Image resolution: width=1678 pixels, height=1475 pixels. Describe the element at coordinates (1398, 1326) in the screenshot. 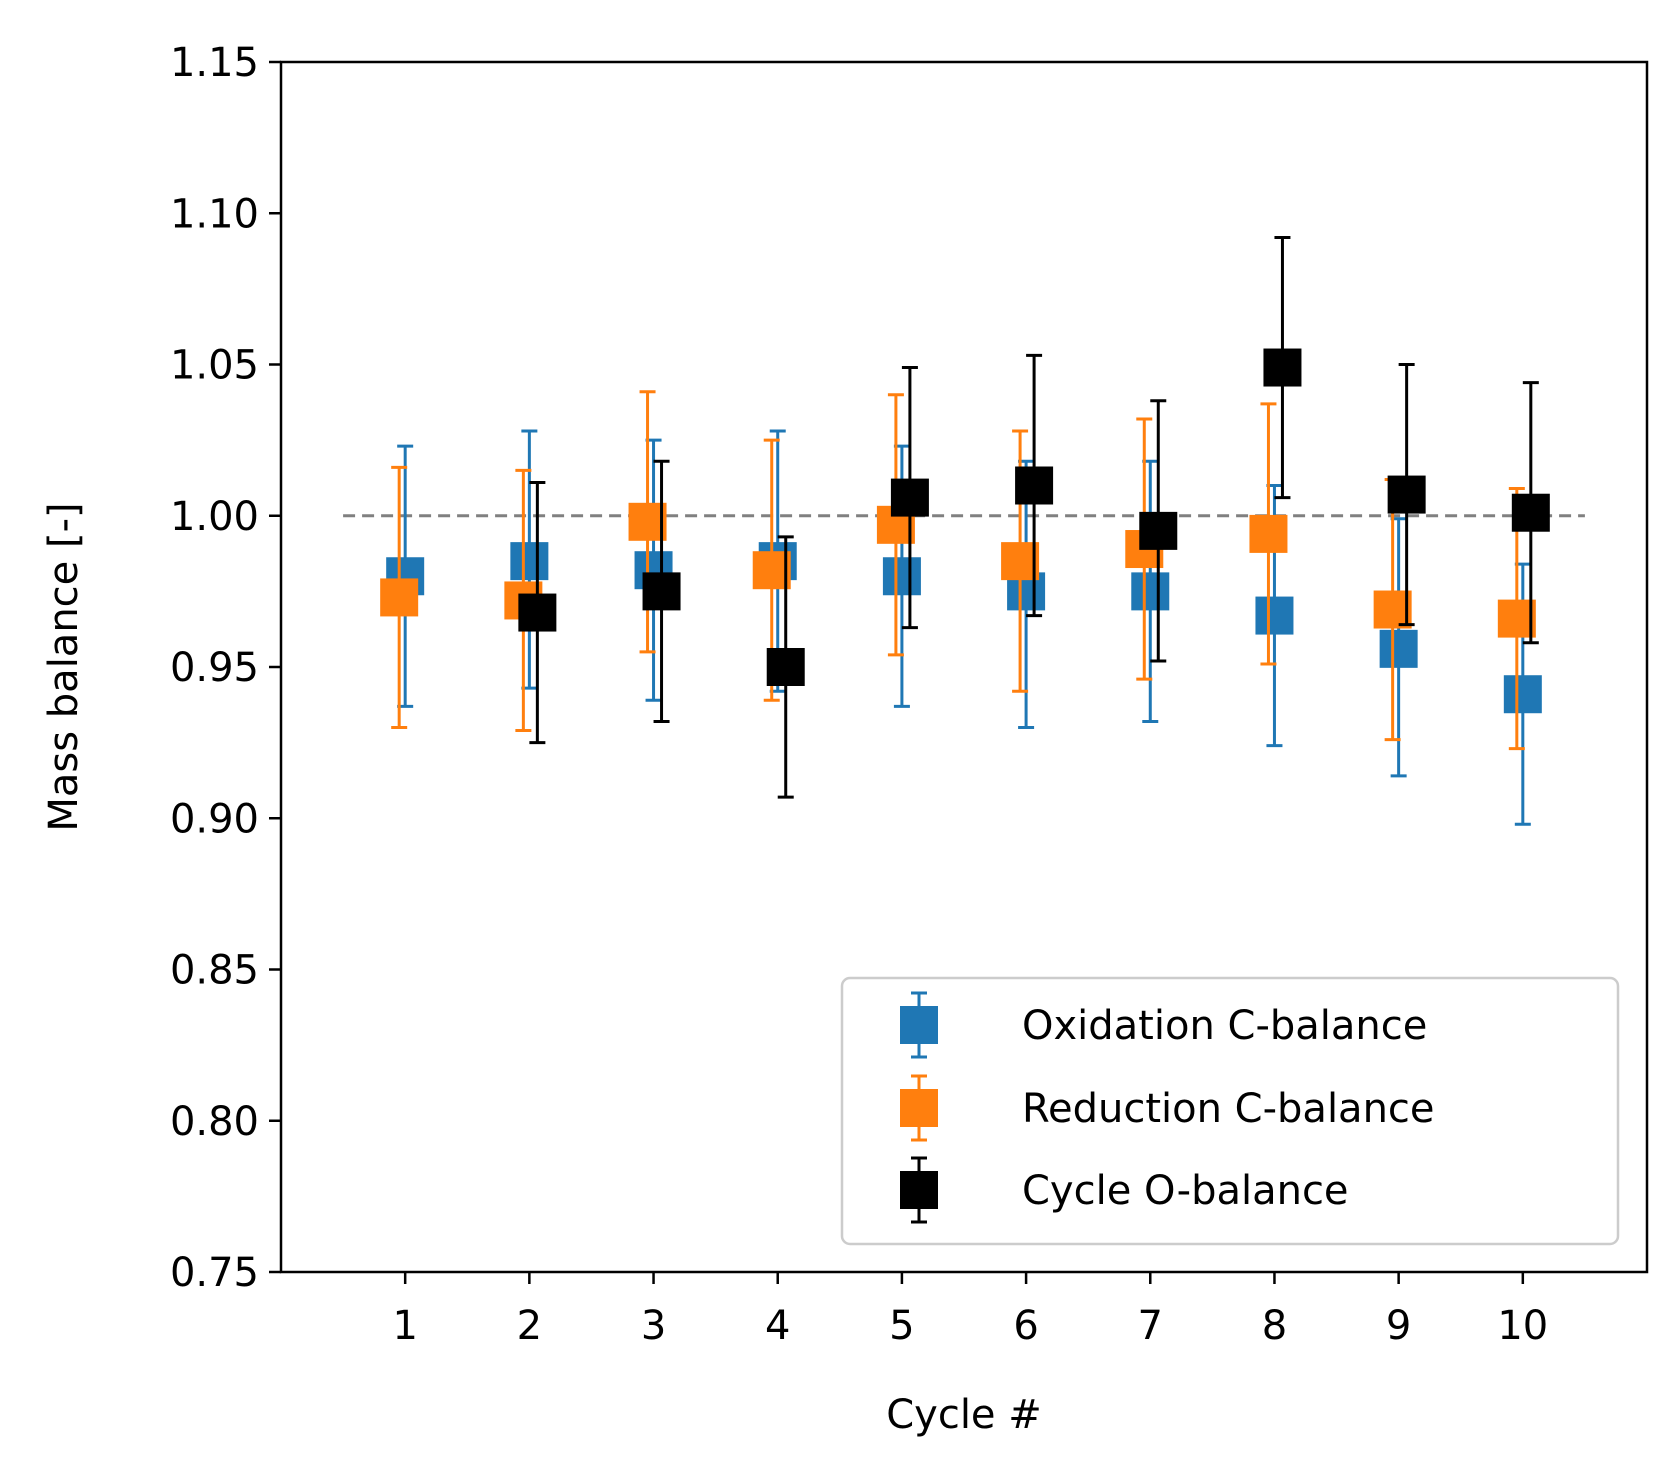

I see `x-tick-label: 9` at that location.